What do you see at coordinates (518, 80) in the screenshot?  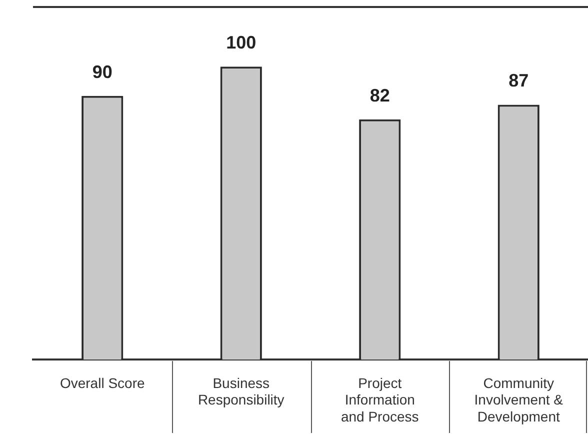 I see `data-label: 87` at bounding box center [518, 80].